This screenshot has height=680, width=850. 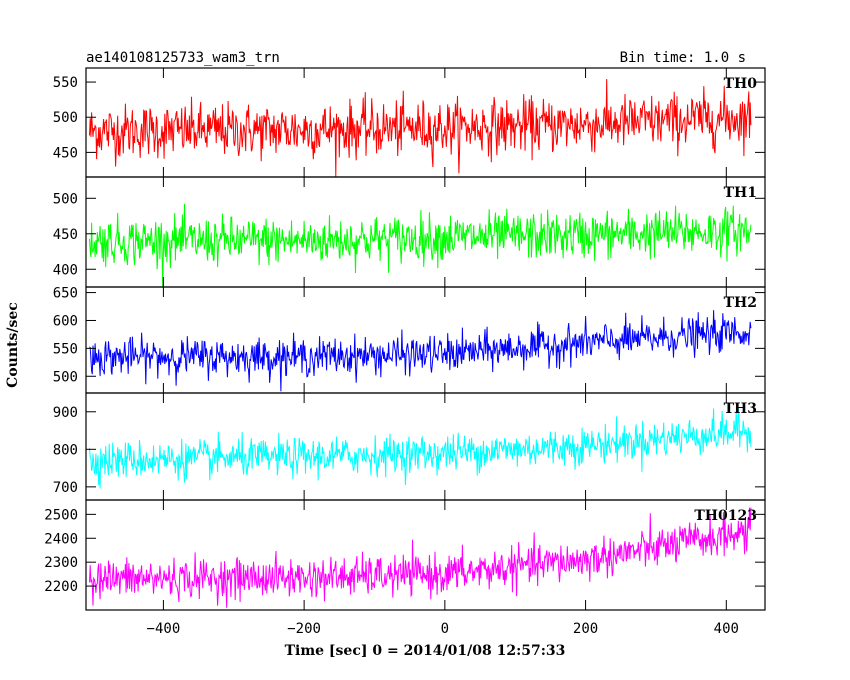 What do you see at coordinates (65, 270) in the screenshot?
I see `y-tick-label: 400` at bounding box center [65, 270].